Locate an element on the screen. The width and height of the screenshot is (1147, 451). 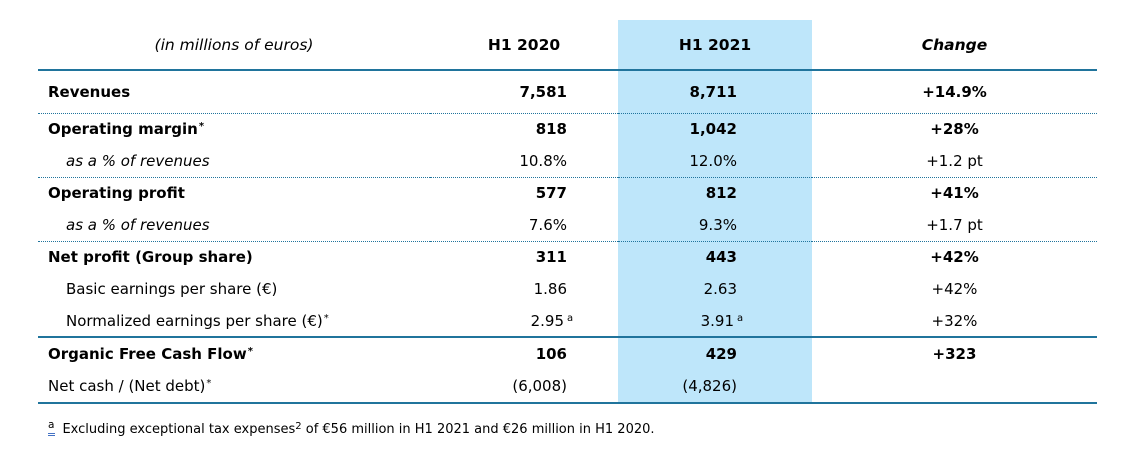
value-h1-2020-text: 311 is located at coordinates (551, 257).